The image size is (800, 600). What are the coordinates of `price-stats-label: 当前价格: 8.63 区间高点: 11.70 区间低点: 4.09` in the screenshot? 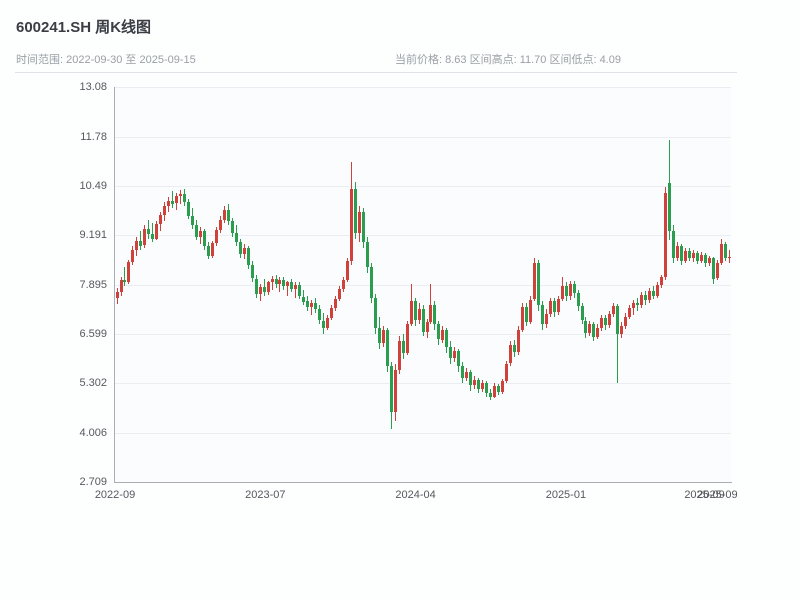 It's located at (508, 60).